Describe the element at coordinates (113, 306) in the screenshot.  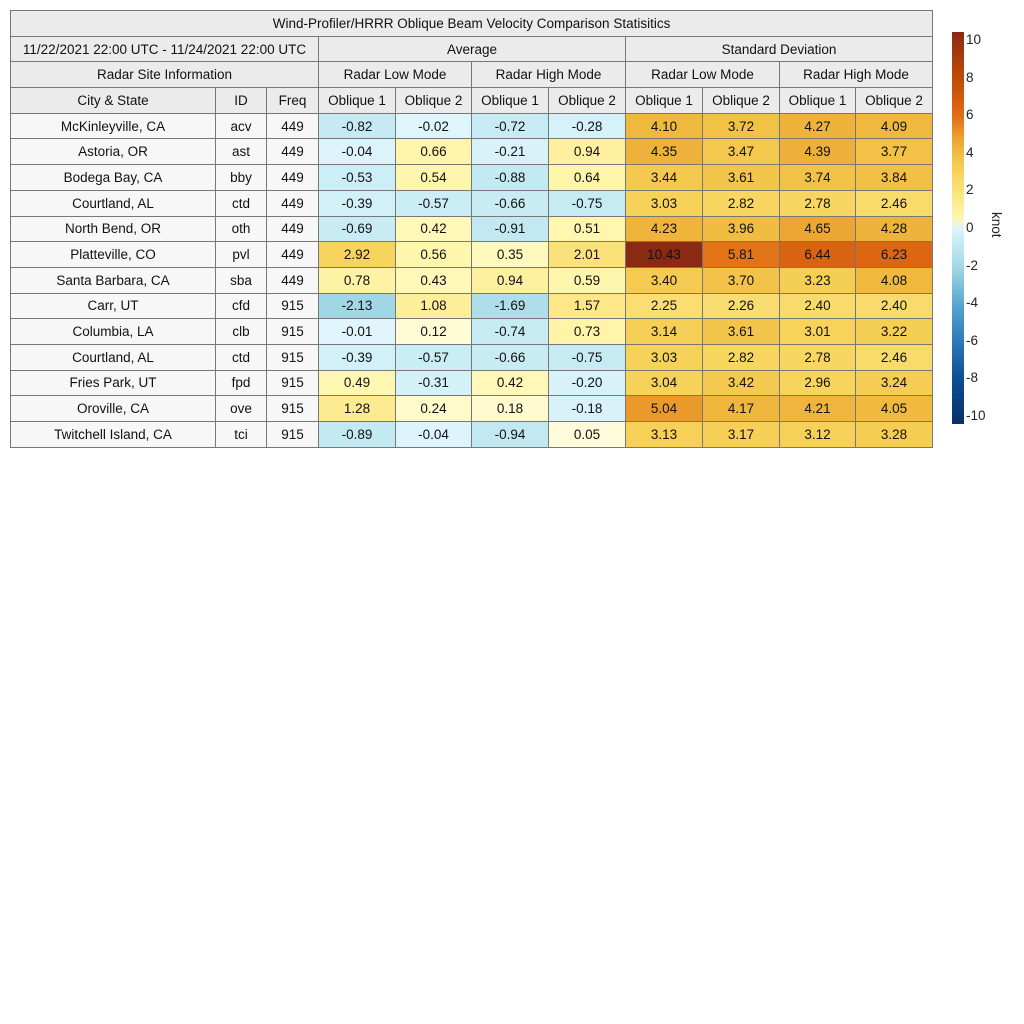
I see `site-city: Carr, UT` at that location.